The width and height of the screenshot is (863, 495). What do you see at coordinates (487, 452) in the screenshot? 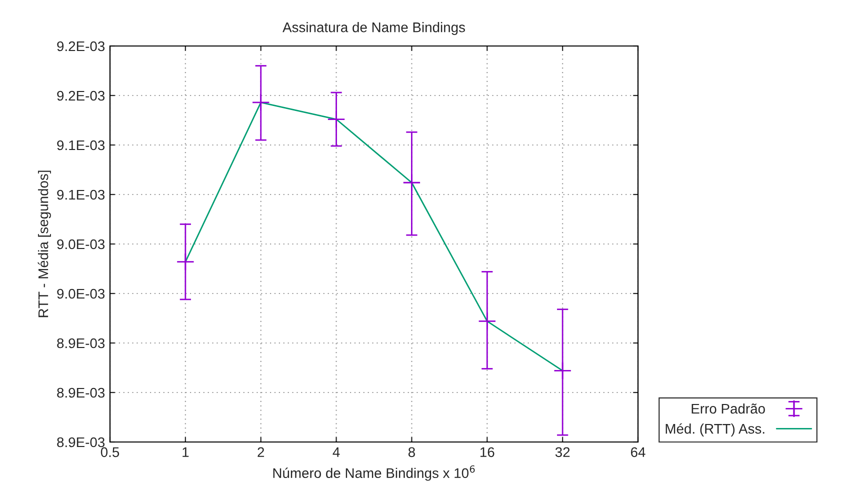
I see `x-tick-label: 16` at bounding box center [487, 452].